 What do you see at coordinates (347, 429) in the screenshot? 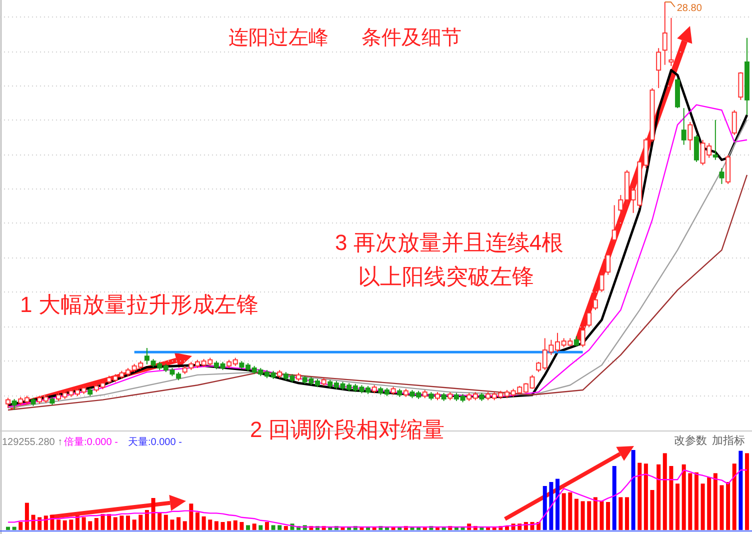
I see `text: 2 回调阶段相对缩量` at bounding box center [347, 429].